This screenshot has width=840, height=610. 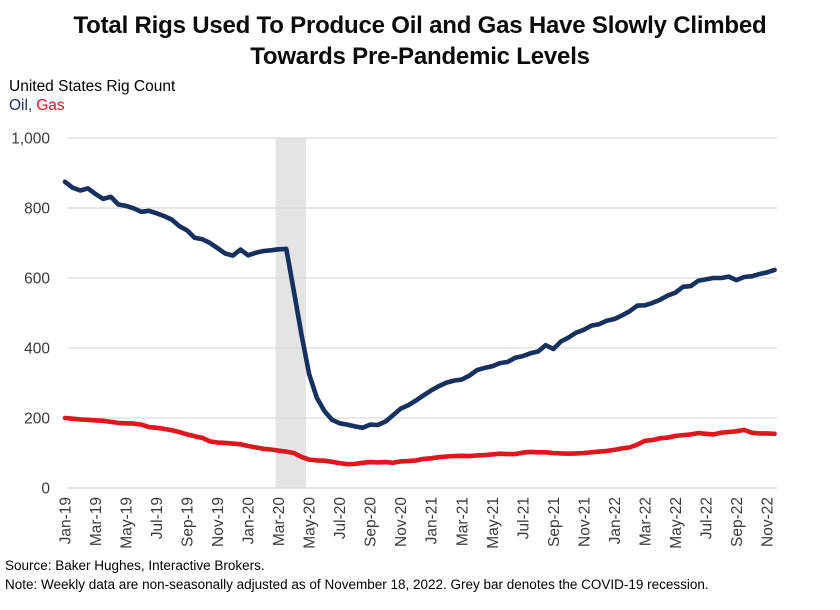 I want to click on x-tick-label: Jul-20, so click(x=340, y=518).